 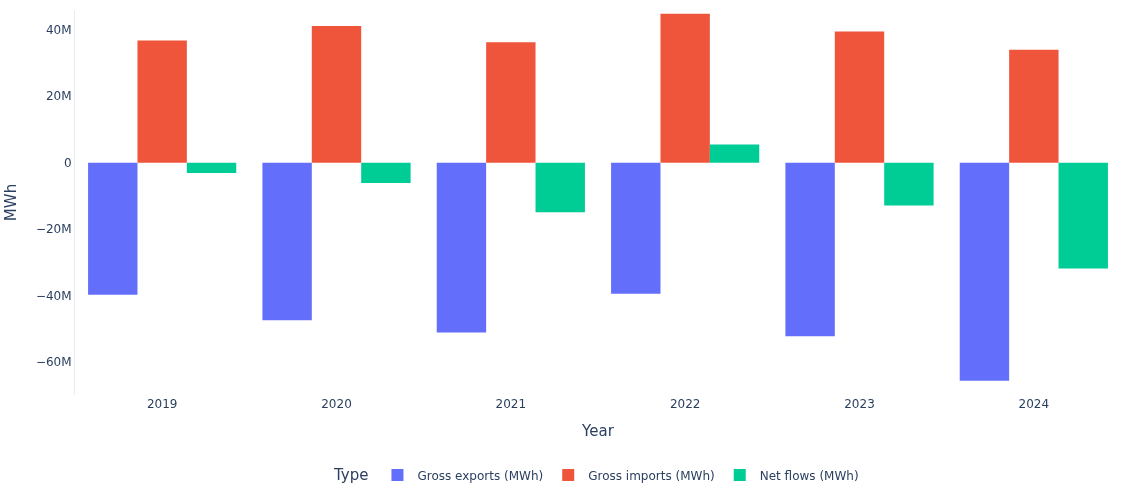 I want to click on y-tick-label: 0, so click(x=67, y=162).